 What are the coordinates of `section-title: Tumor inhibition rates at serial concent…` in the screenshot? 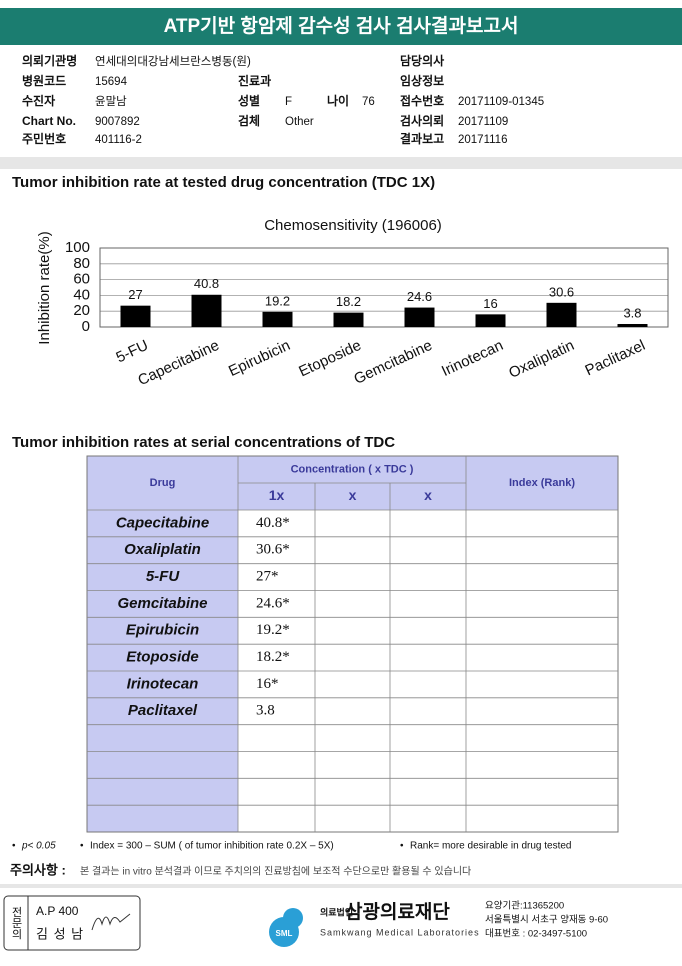 It's located at (203, 442).